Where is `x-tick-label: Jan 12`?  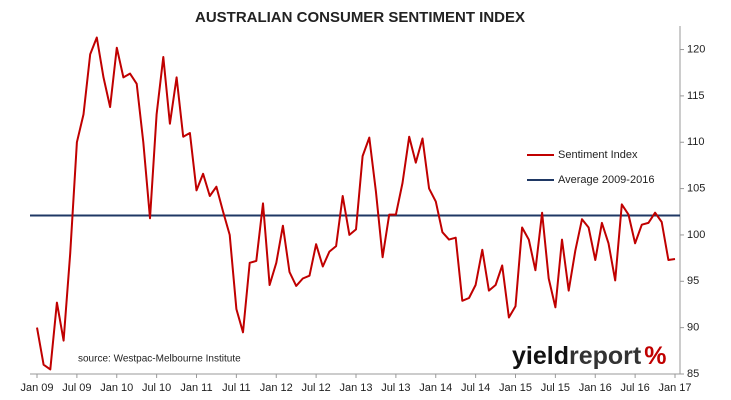 x-tick-label: Jan 12 is located at coordinates (276, 388).